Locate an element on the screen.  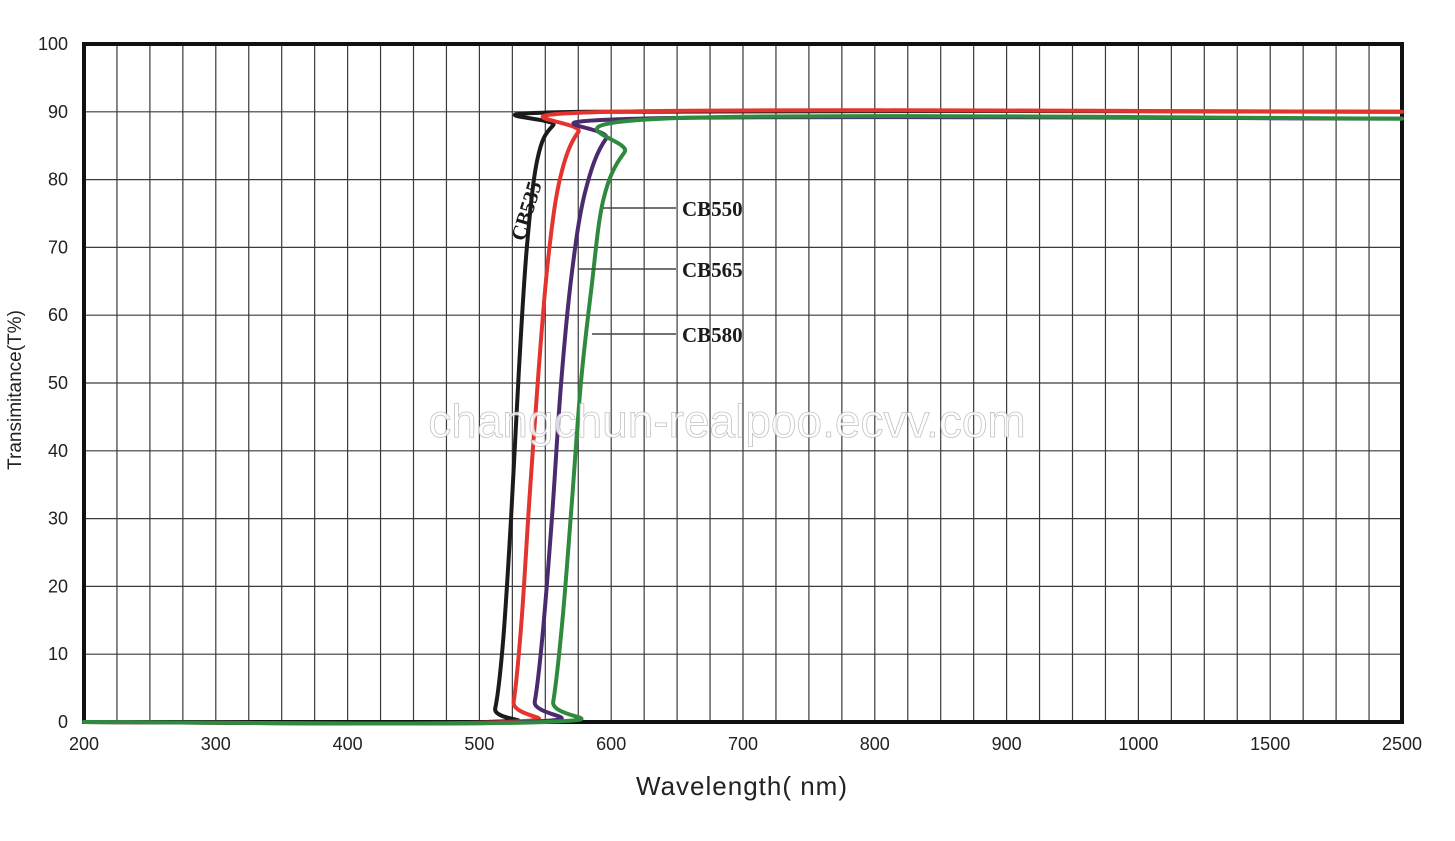
y-tick-label: 30 is located at coordinates (58, 519).